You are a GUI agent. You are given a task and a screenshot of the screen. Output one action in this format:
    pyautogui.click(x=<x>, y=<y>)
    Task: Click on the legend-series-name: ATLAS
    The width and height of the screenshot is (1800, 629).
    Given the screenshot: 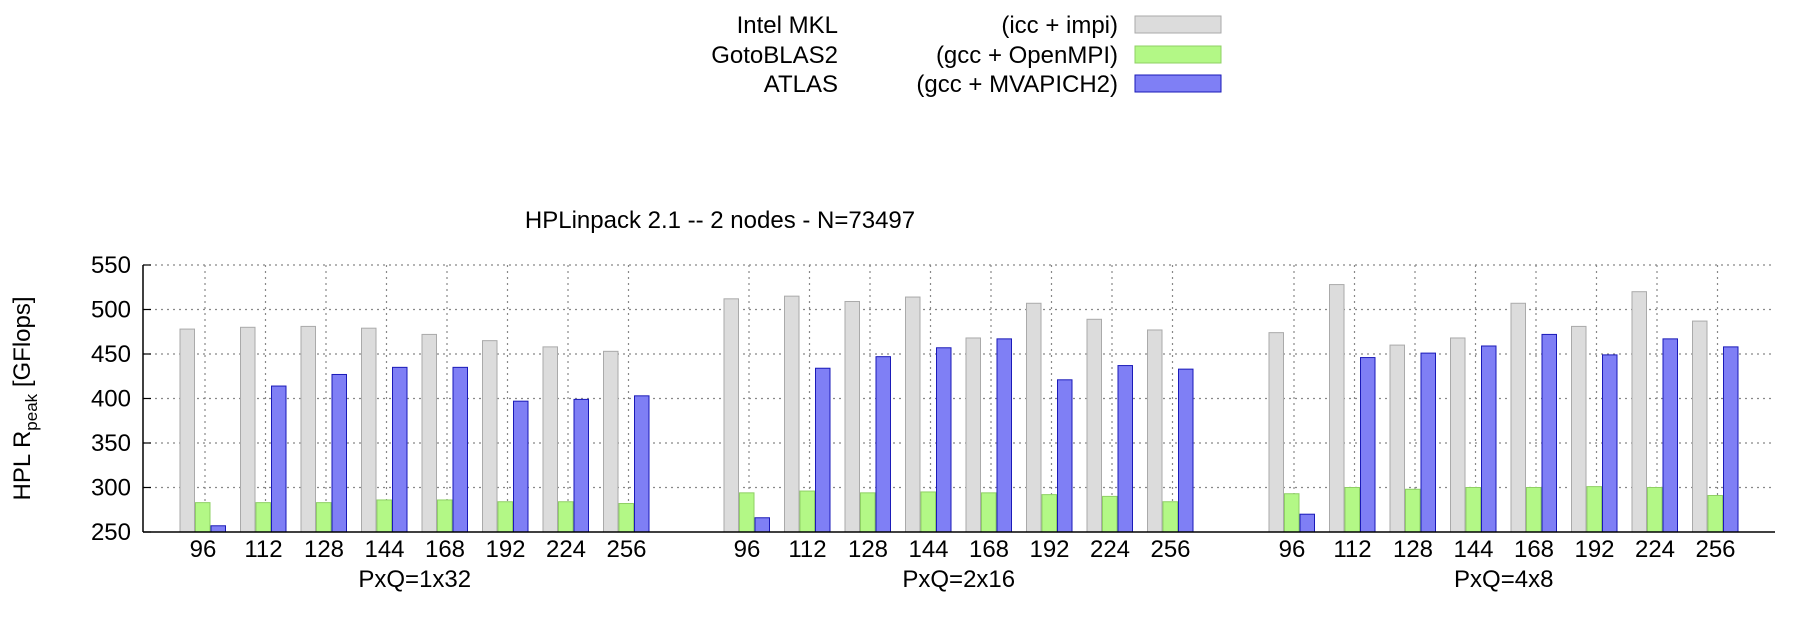 What is the action you would take?
    pyautogui.click(x=801, y=84)
    